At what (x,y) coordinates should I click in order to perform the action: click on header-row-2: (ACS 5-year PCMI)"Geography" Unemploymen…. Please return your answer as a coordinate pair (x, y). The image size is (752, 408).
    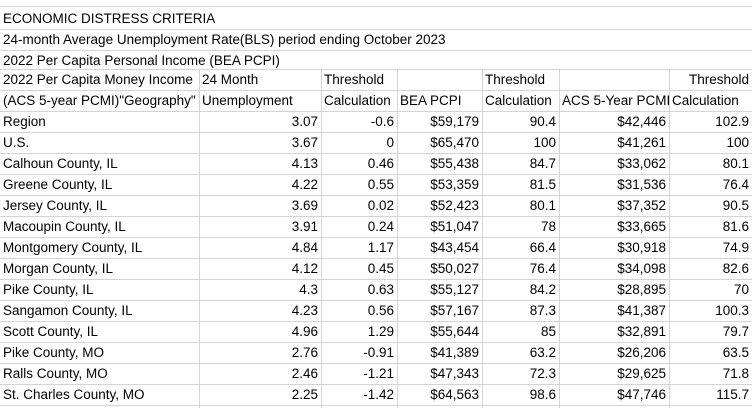
    Looking at the image, I should click on (376, 100).